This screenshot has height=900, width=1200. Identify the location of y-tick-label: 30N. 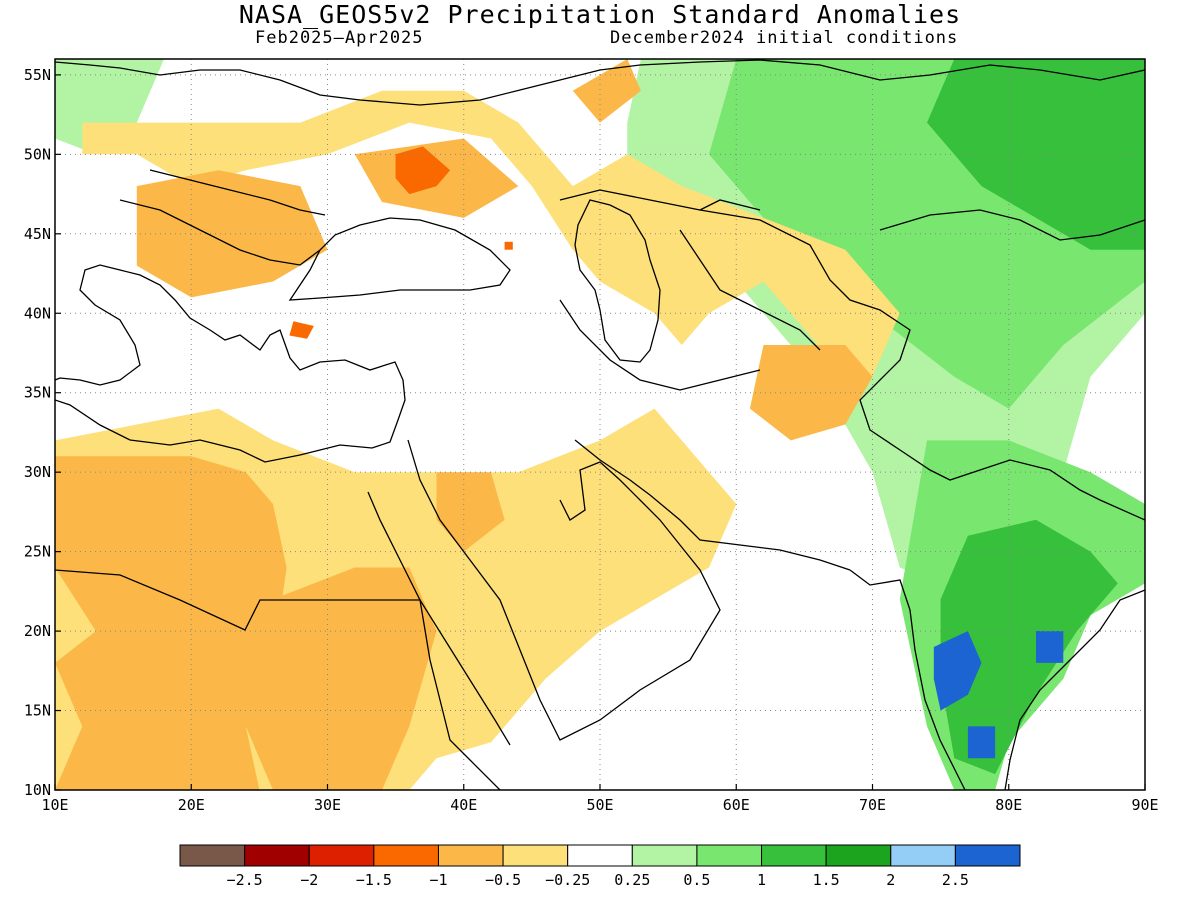
(37, 472).